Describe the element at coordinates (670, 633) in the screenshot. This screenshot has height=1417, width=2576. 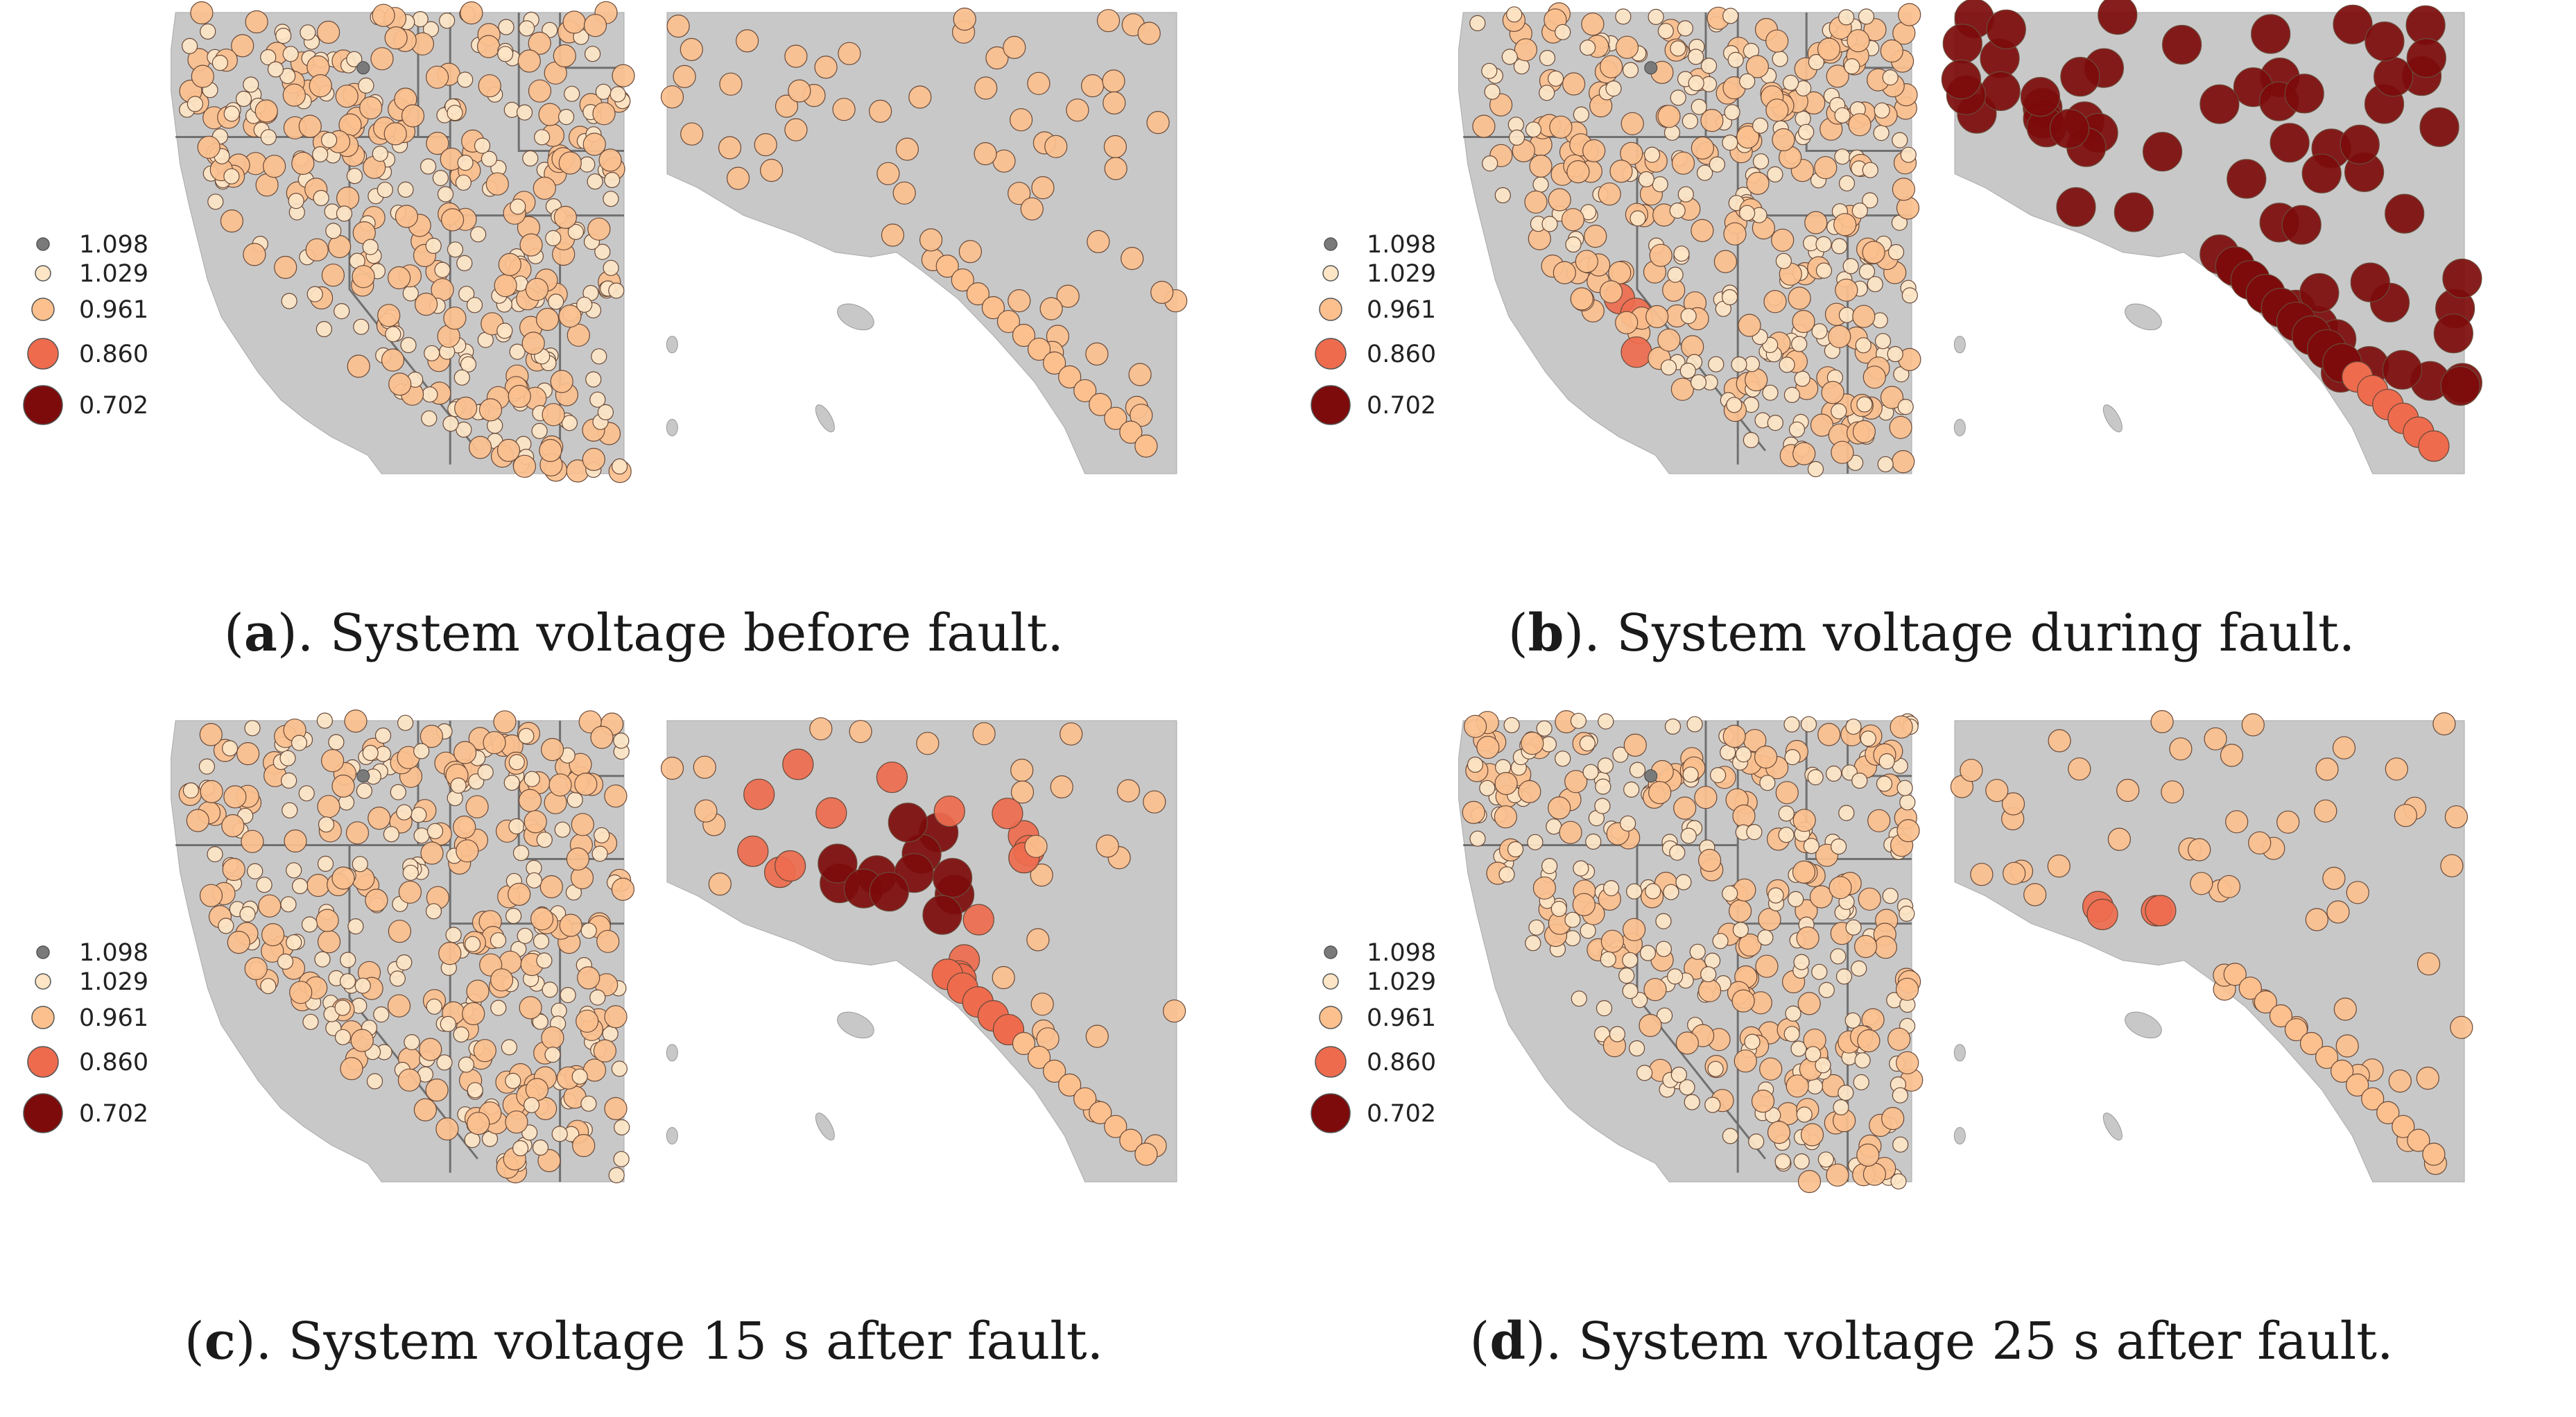
I see `caption-a-text: ). System voltage before fault.` at that location.